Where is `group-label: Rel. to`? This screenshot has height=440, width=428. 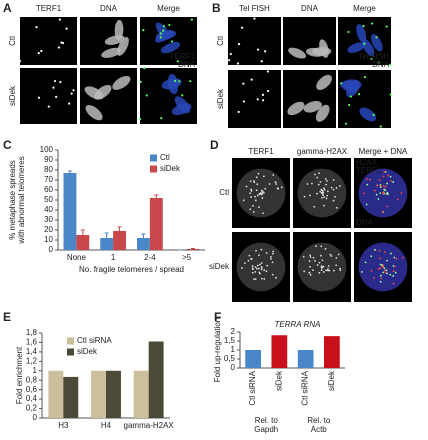 group-label: Rel. to is located at coordinates (267, 420).